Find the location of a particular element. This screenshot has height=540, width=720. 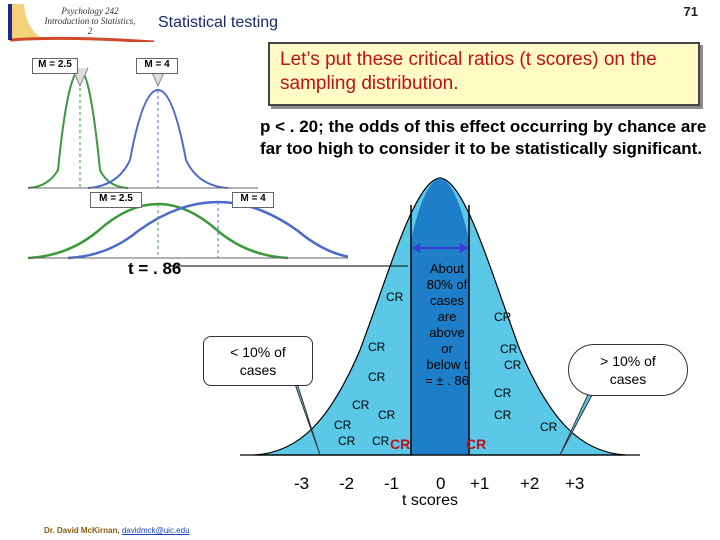

center-line: are is located at coordinates (447, 316).